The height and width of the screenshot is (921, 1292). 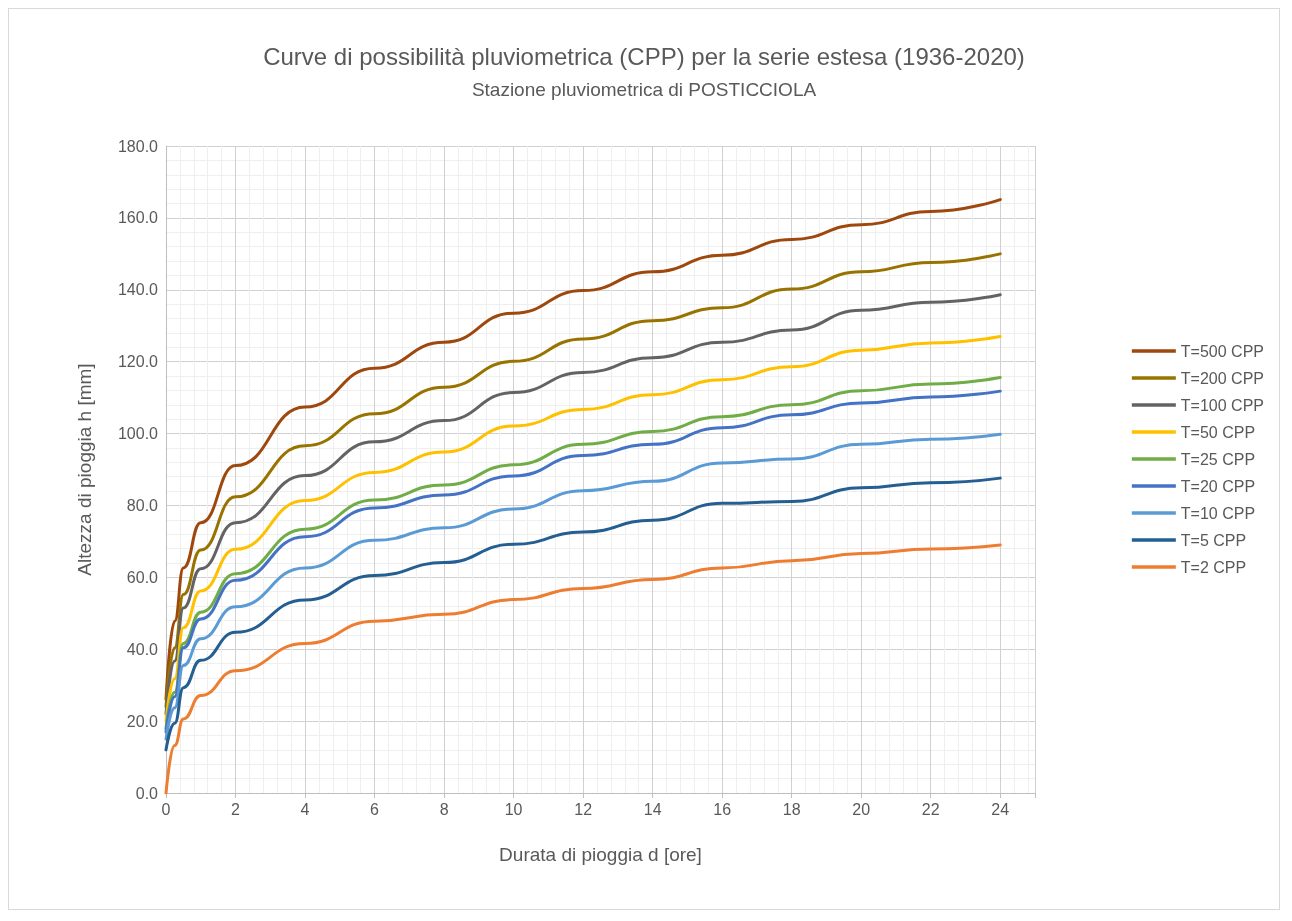 What do you see at coordinates (138, 434) in the screenshot?
I see `y-tick-label: 100.0` at bounding box center [138, 434].